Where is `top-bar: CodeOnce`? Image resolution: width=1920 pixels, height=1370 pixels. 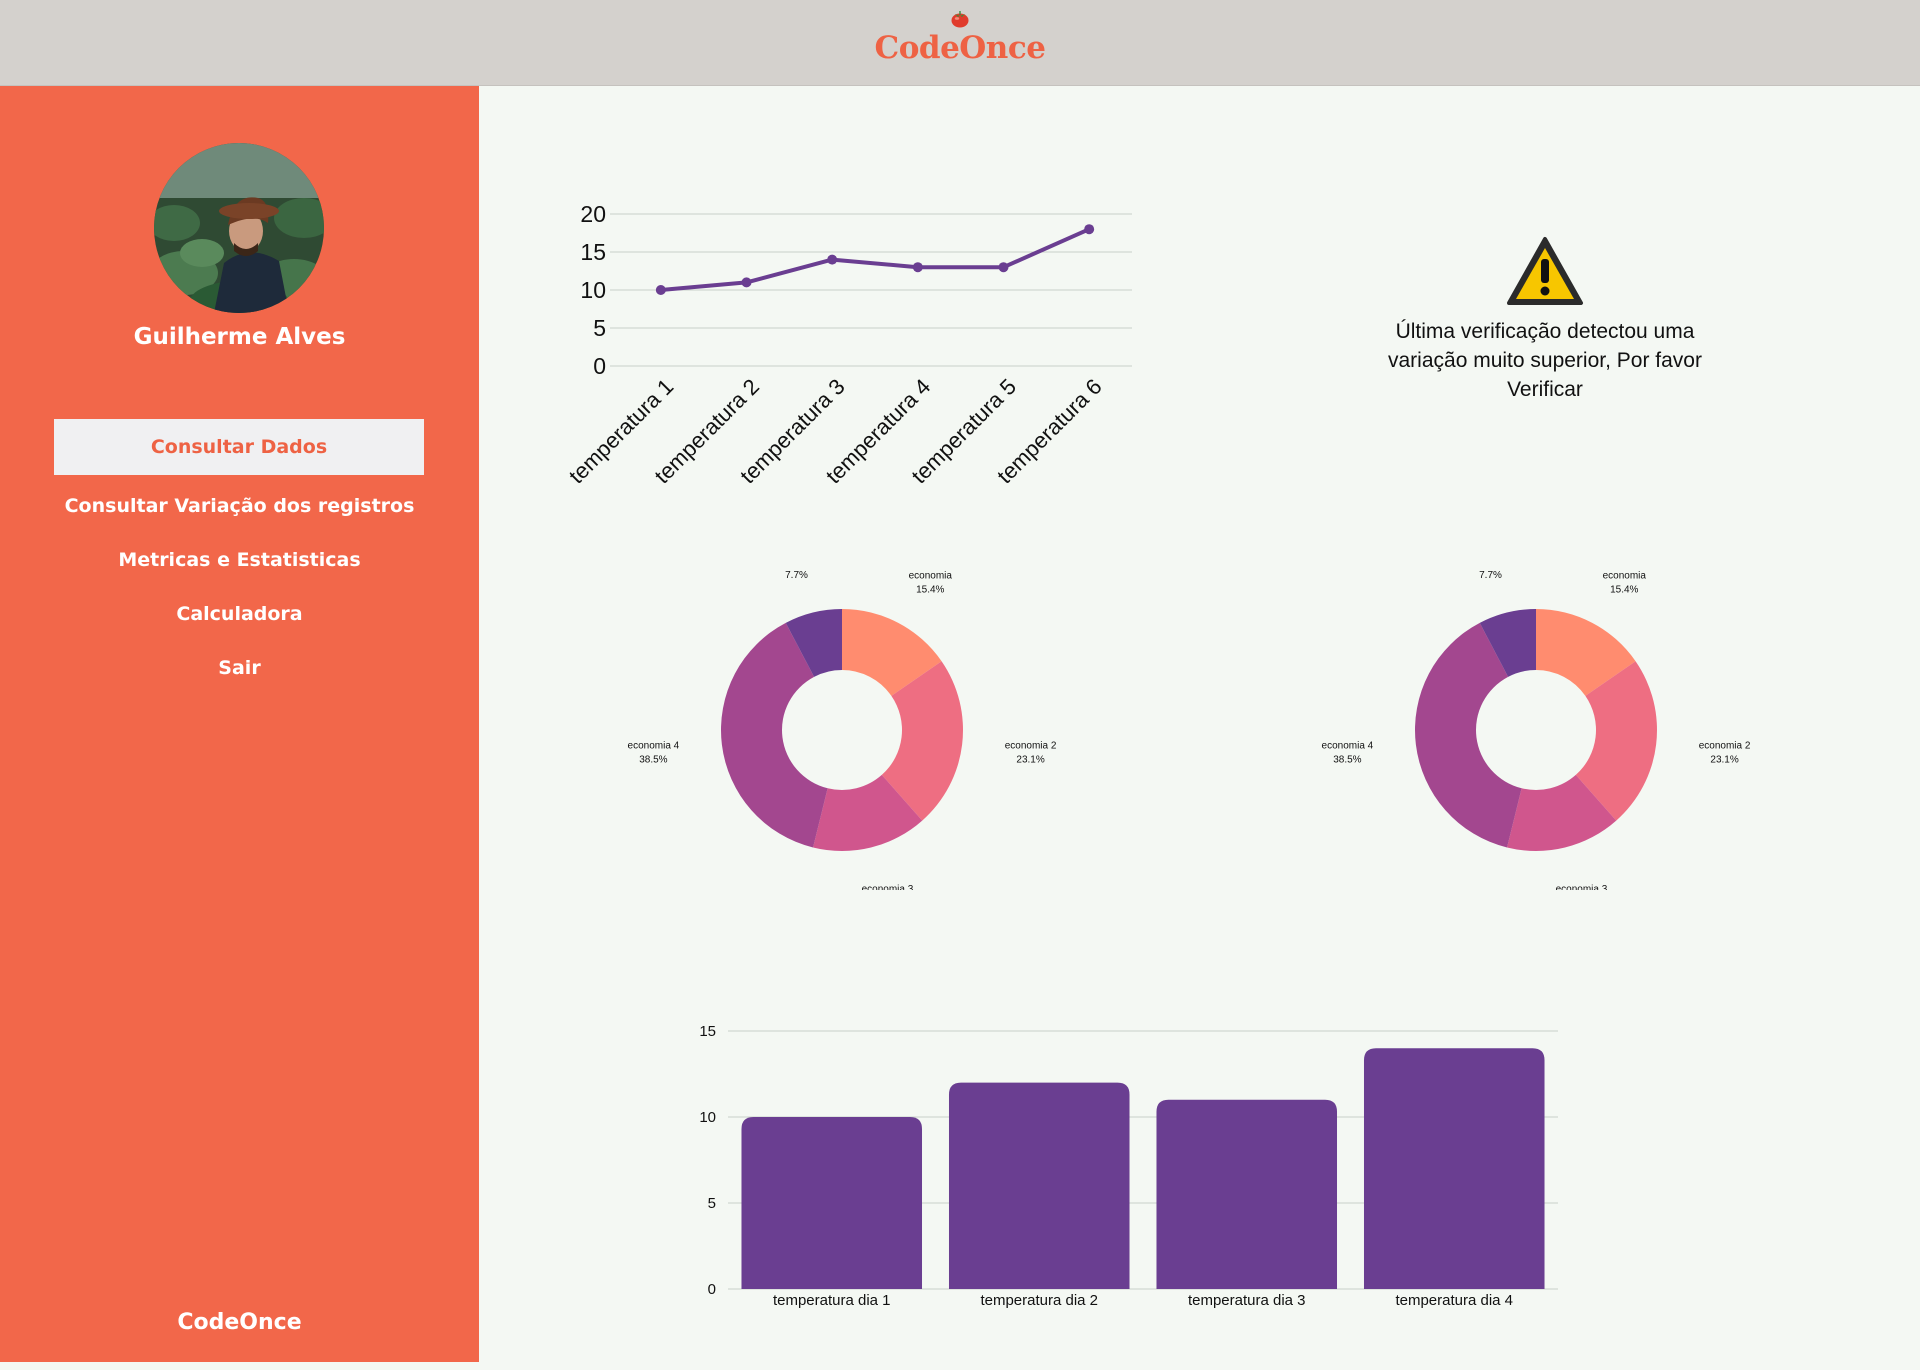 top-bar: CodeOnce is located at coordinates (960, 43).